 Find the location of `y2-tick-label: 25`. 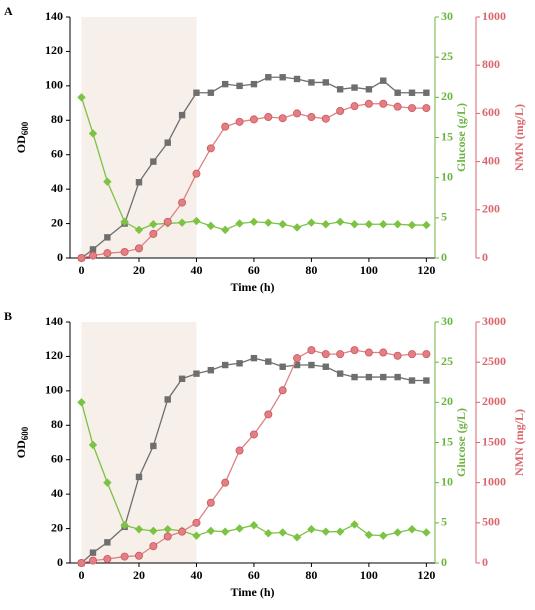

y2-tick-label: 25 is located at coordinates (447, 56).